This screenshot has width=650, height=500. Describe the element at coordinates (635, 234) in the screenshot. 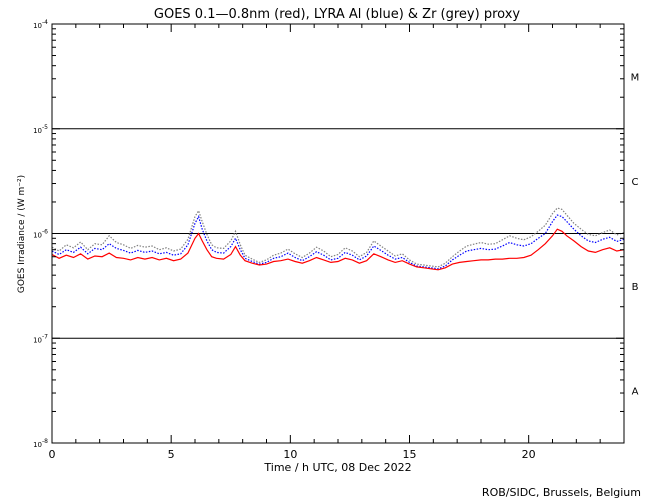

I see `flare-class-labels: M C B A` at that location.